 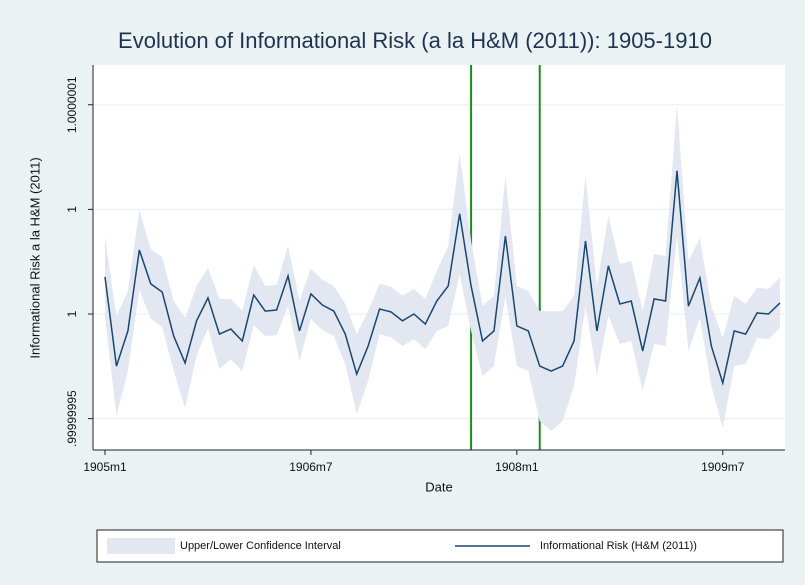 What do you see at coordinates (260, 546) in the screenshot?
I see `legend-label: Upper/Lower Confidence Interval` at bounding box center [260, 546].